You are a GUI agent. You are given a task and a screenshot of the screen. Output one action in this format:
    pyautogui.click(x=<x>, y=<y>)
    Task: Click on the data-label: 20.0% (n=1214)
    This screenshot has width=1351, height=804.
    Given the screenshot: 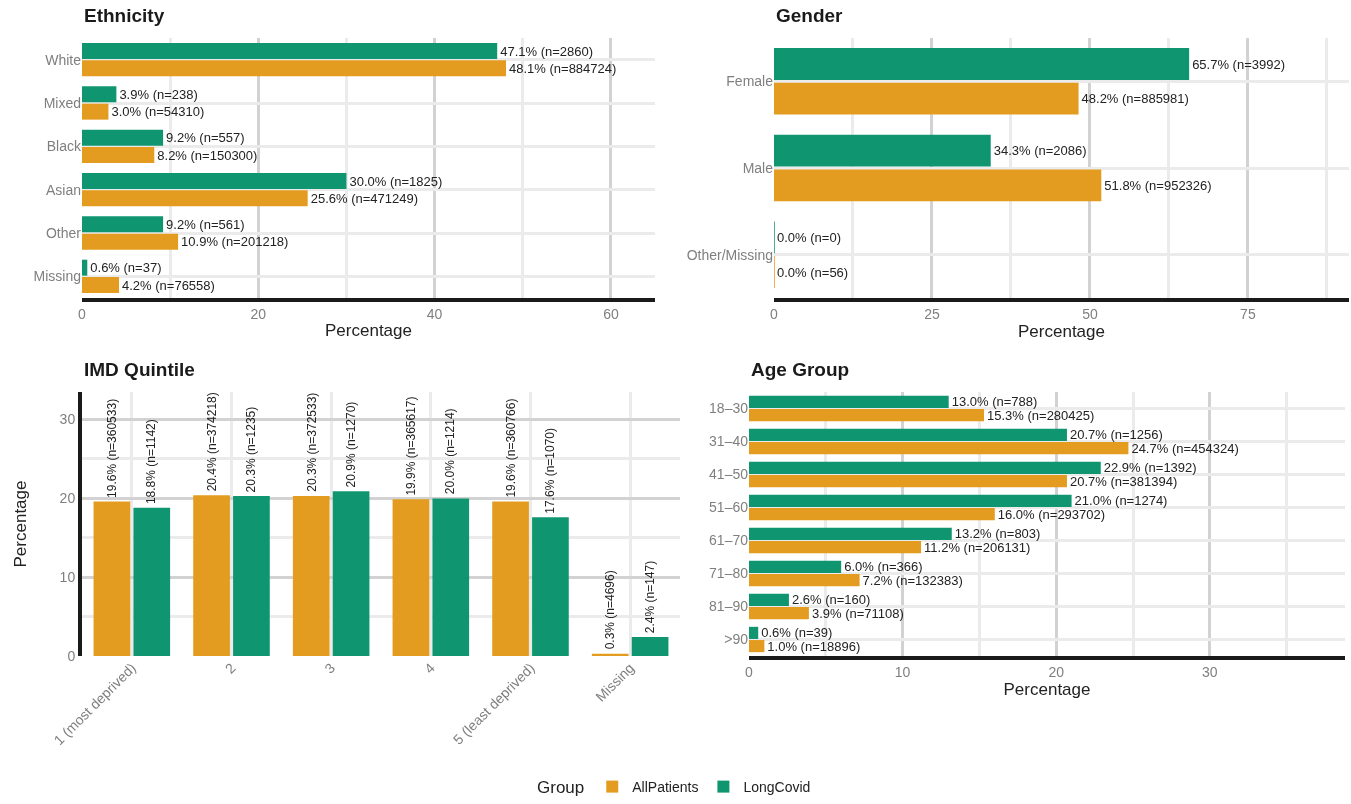 What is the action you would take?
    pyautogui.click(x=450, y=451)
    